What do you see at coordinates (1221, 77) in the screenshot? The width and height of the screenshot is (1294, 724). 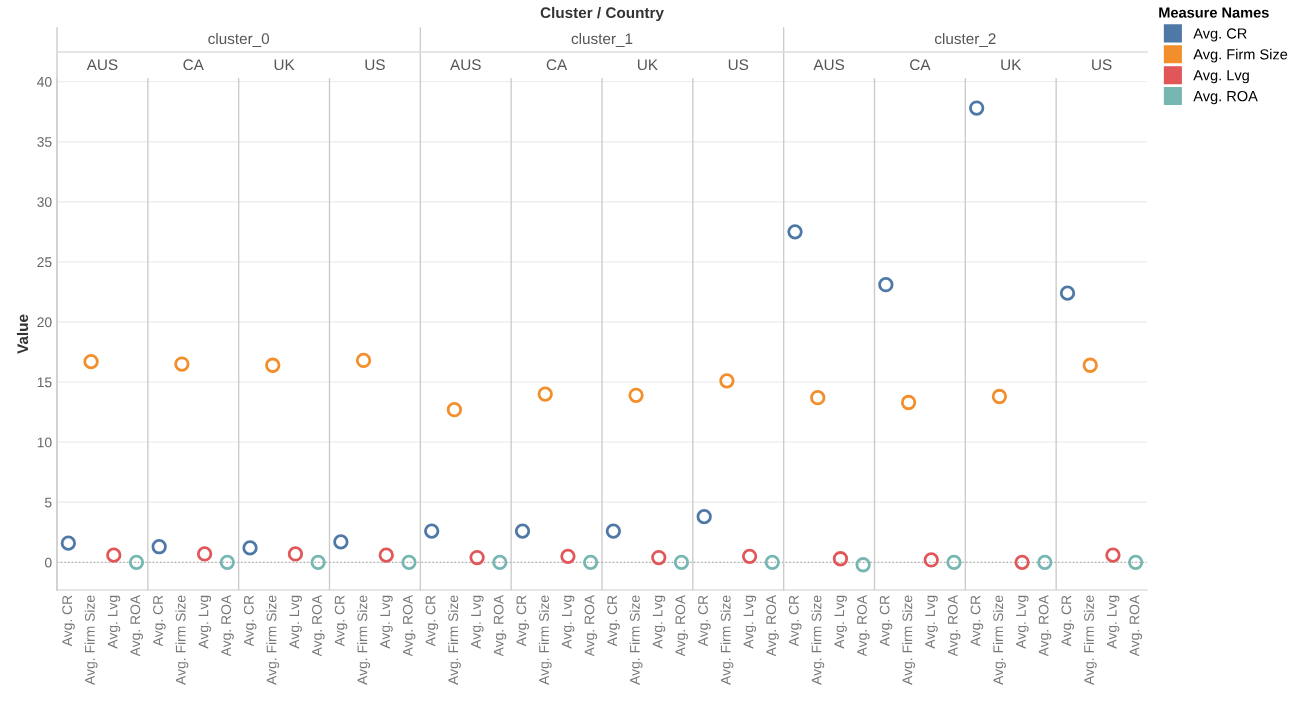 I see `legend-label: Avg. Lvg` at bounding box center [1221, 77].